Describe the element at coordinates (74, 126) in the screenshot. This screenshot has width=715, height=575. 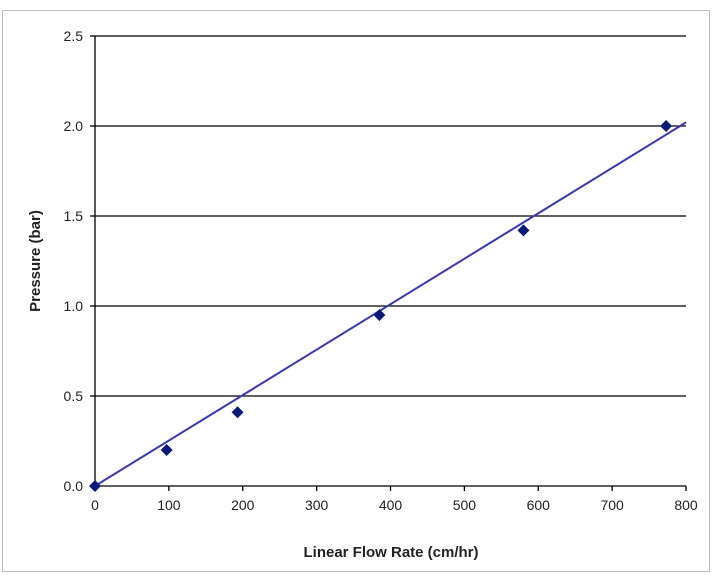
I see `y-tick-label-4: 2.0` at that location.